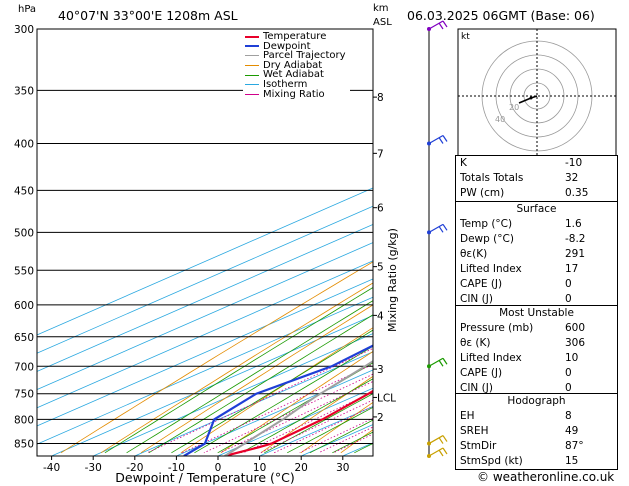 The width and height of the screenshot is (629, 486). What do you see at coordinates (478, 446) in the screenshot?
I see `row-label: StmDir` at bounding box center [478, 446].